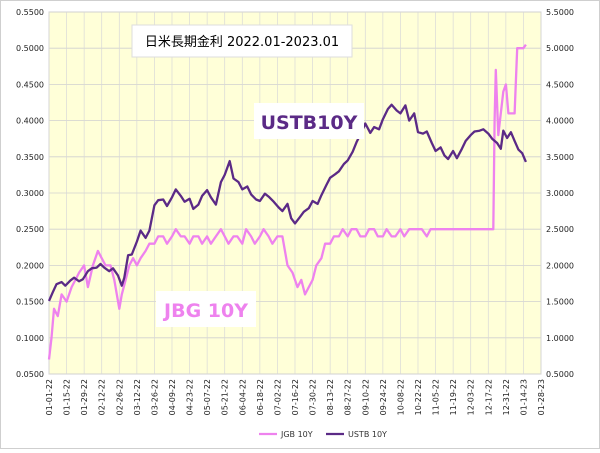 The height and width of the screenshot is (453, 600). I want to click on jbg-label-box, so click(206, 309).